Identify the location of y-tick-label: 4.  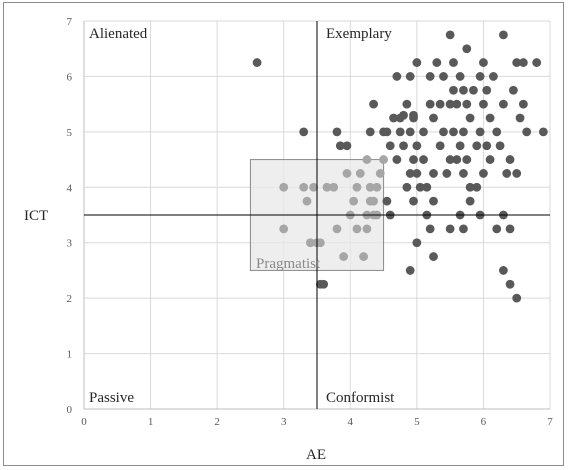
(70, 188).